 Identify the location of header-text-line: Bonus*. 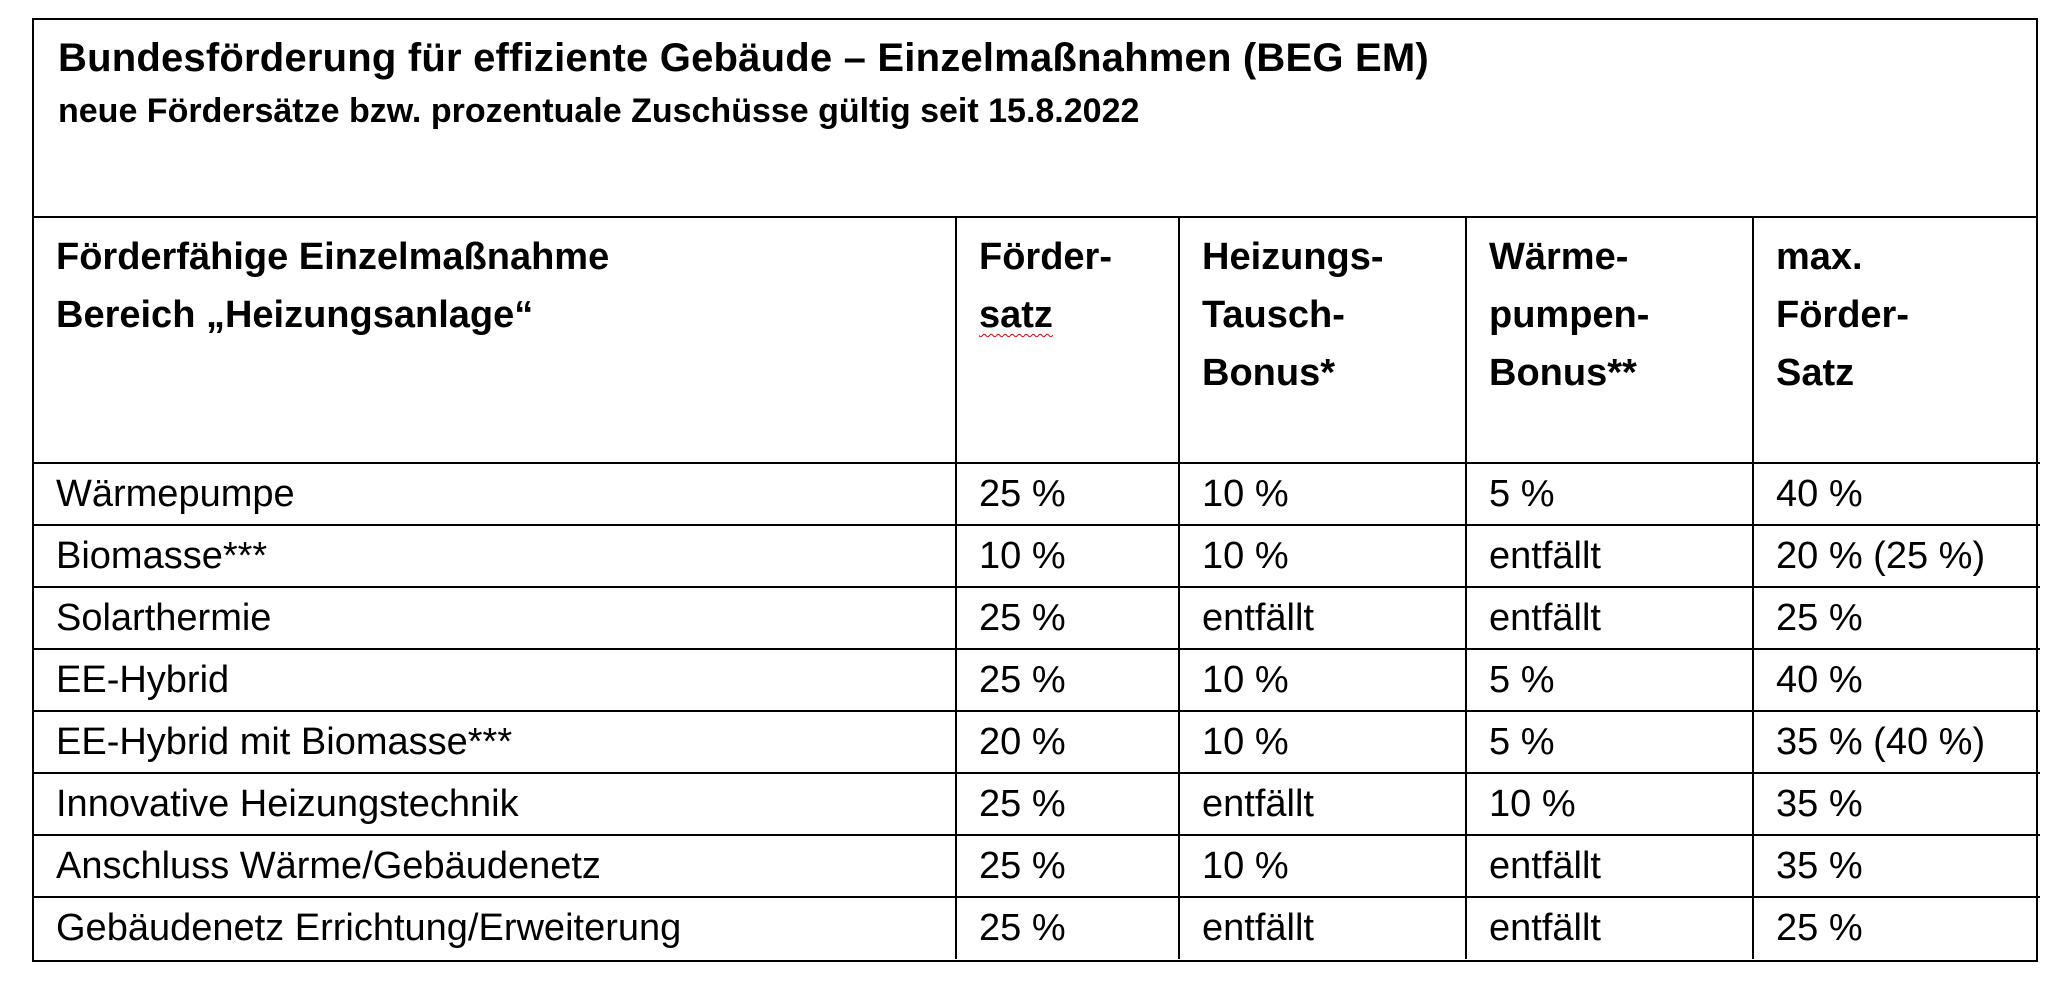
(1268, 373).